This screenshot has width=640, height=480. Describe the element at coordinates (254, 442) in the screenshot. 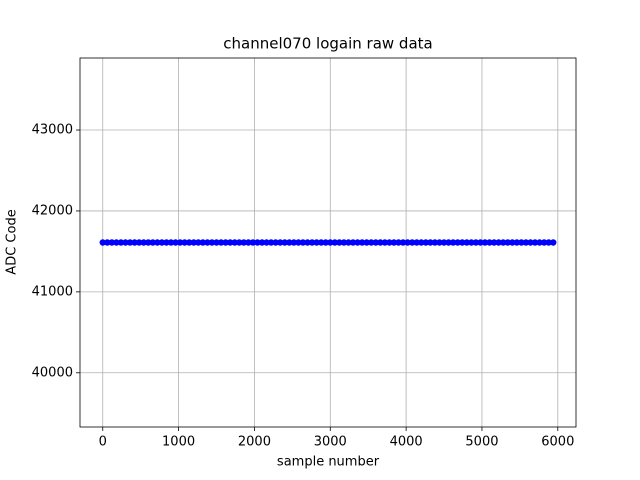

I see `x-tick-label: 2000` at that location.